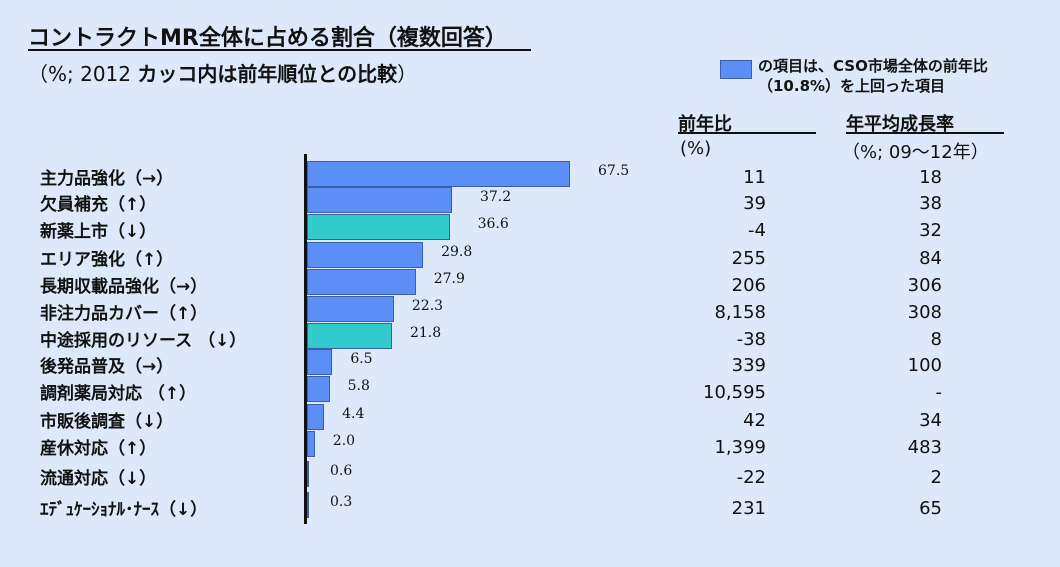 The height and width of the screenshot is (567, 1060). Describe the element at coordinates (98, 449) in the screenshot. I see `category-label: 産休対応（↑）` at that location.